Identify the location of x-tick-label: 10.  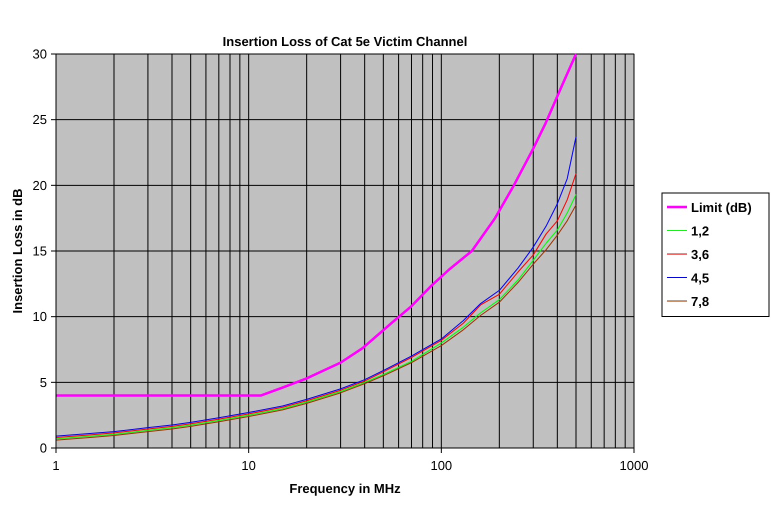
(248, 465).